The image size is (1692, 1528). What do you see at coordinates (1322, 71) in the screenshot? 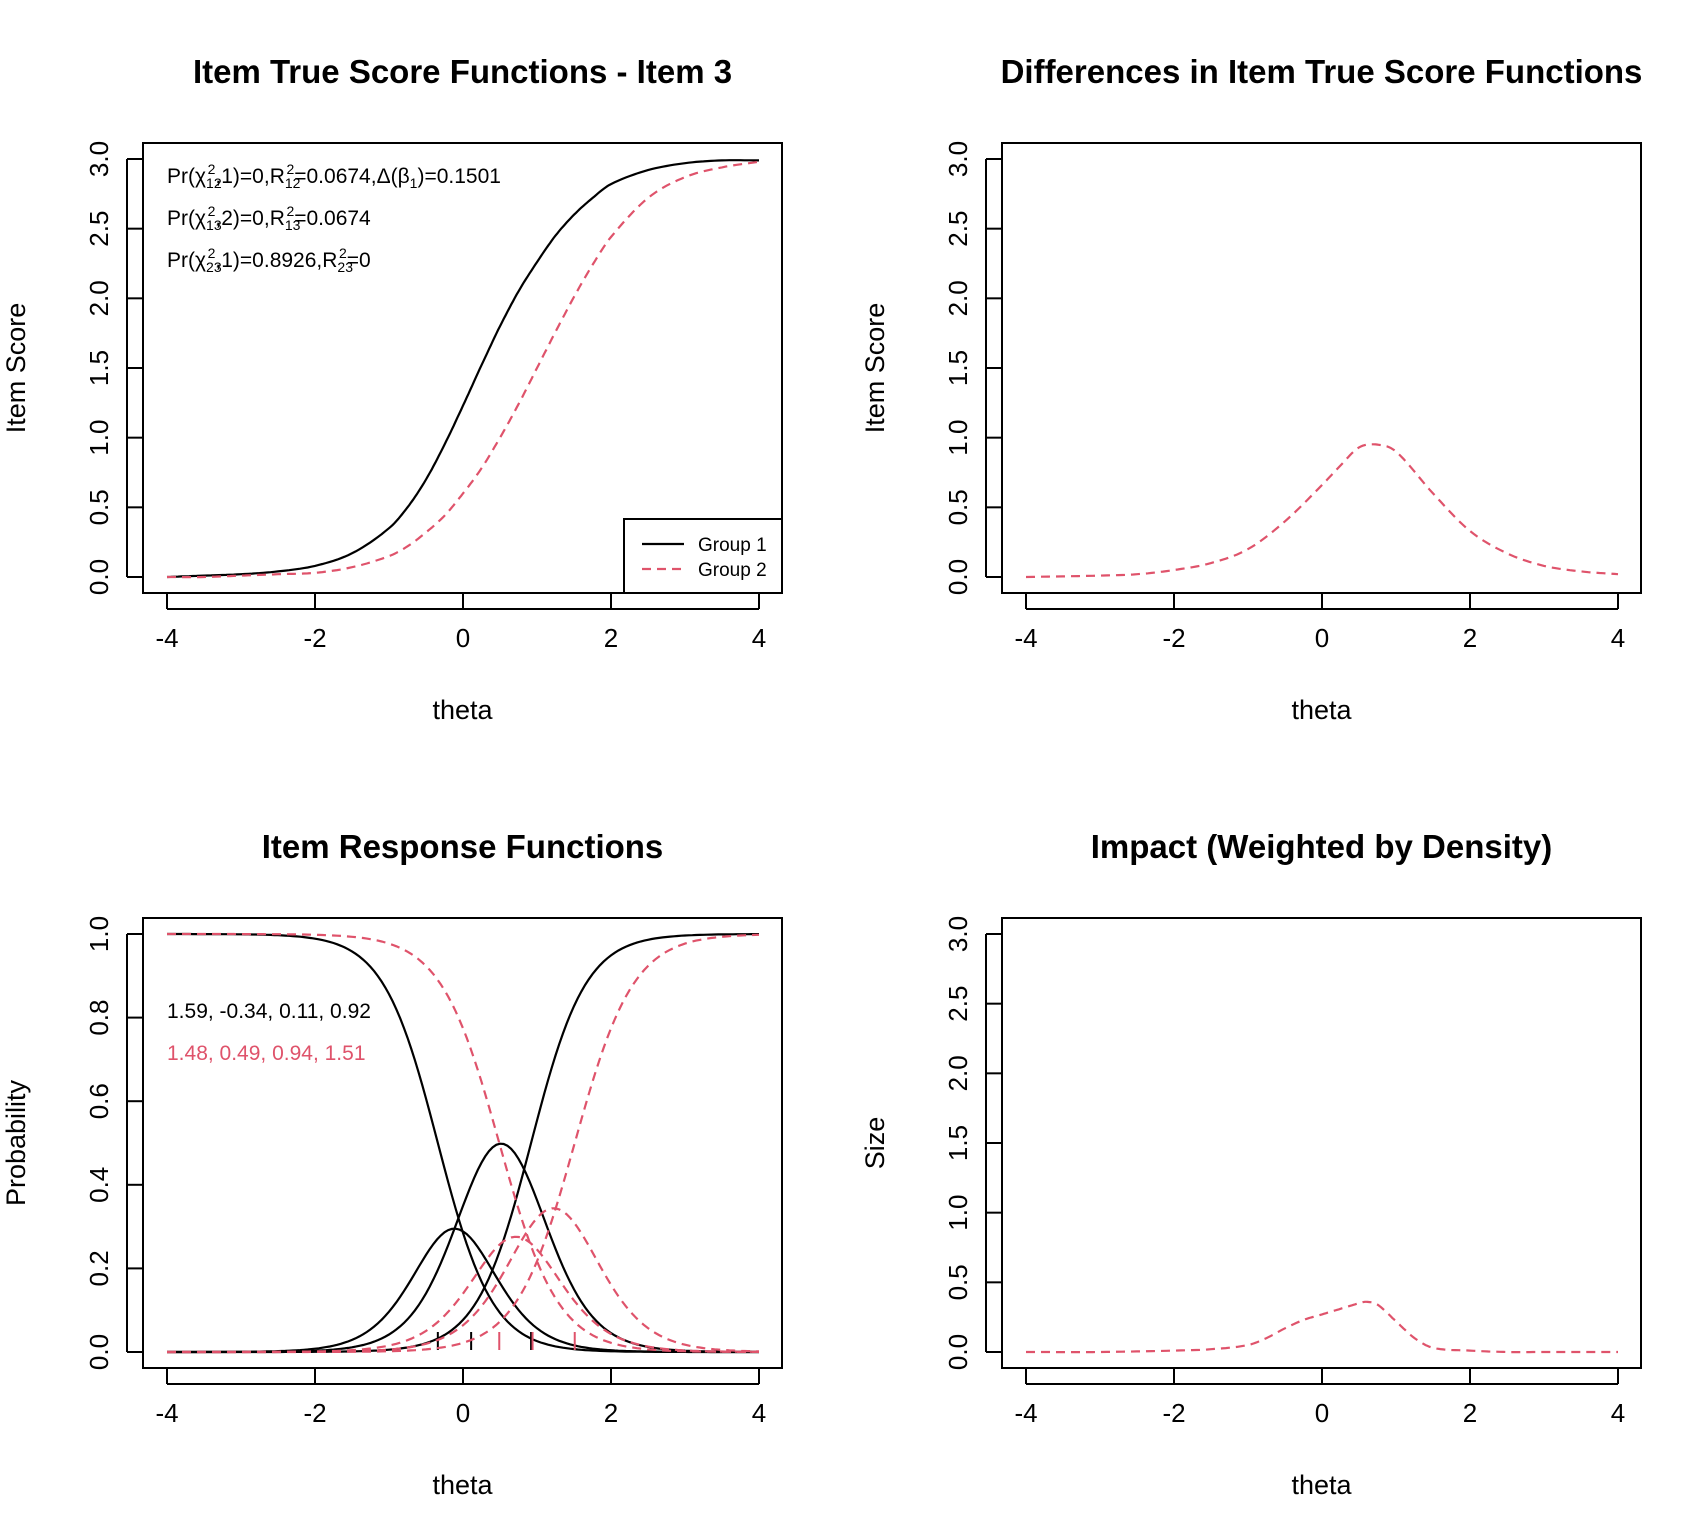
I see `chart-title: Differences in Item True Score Functions` at bounding box center [1322, 71].